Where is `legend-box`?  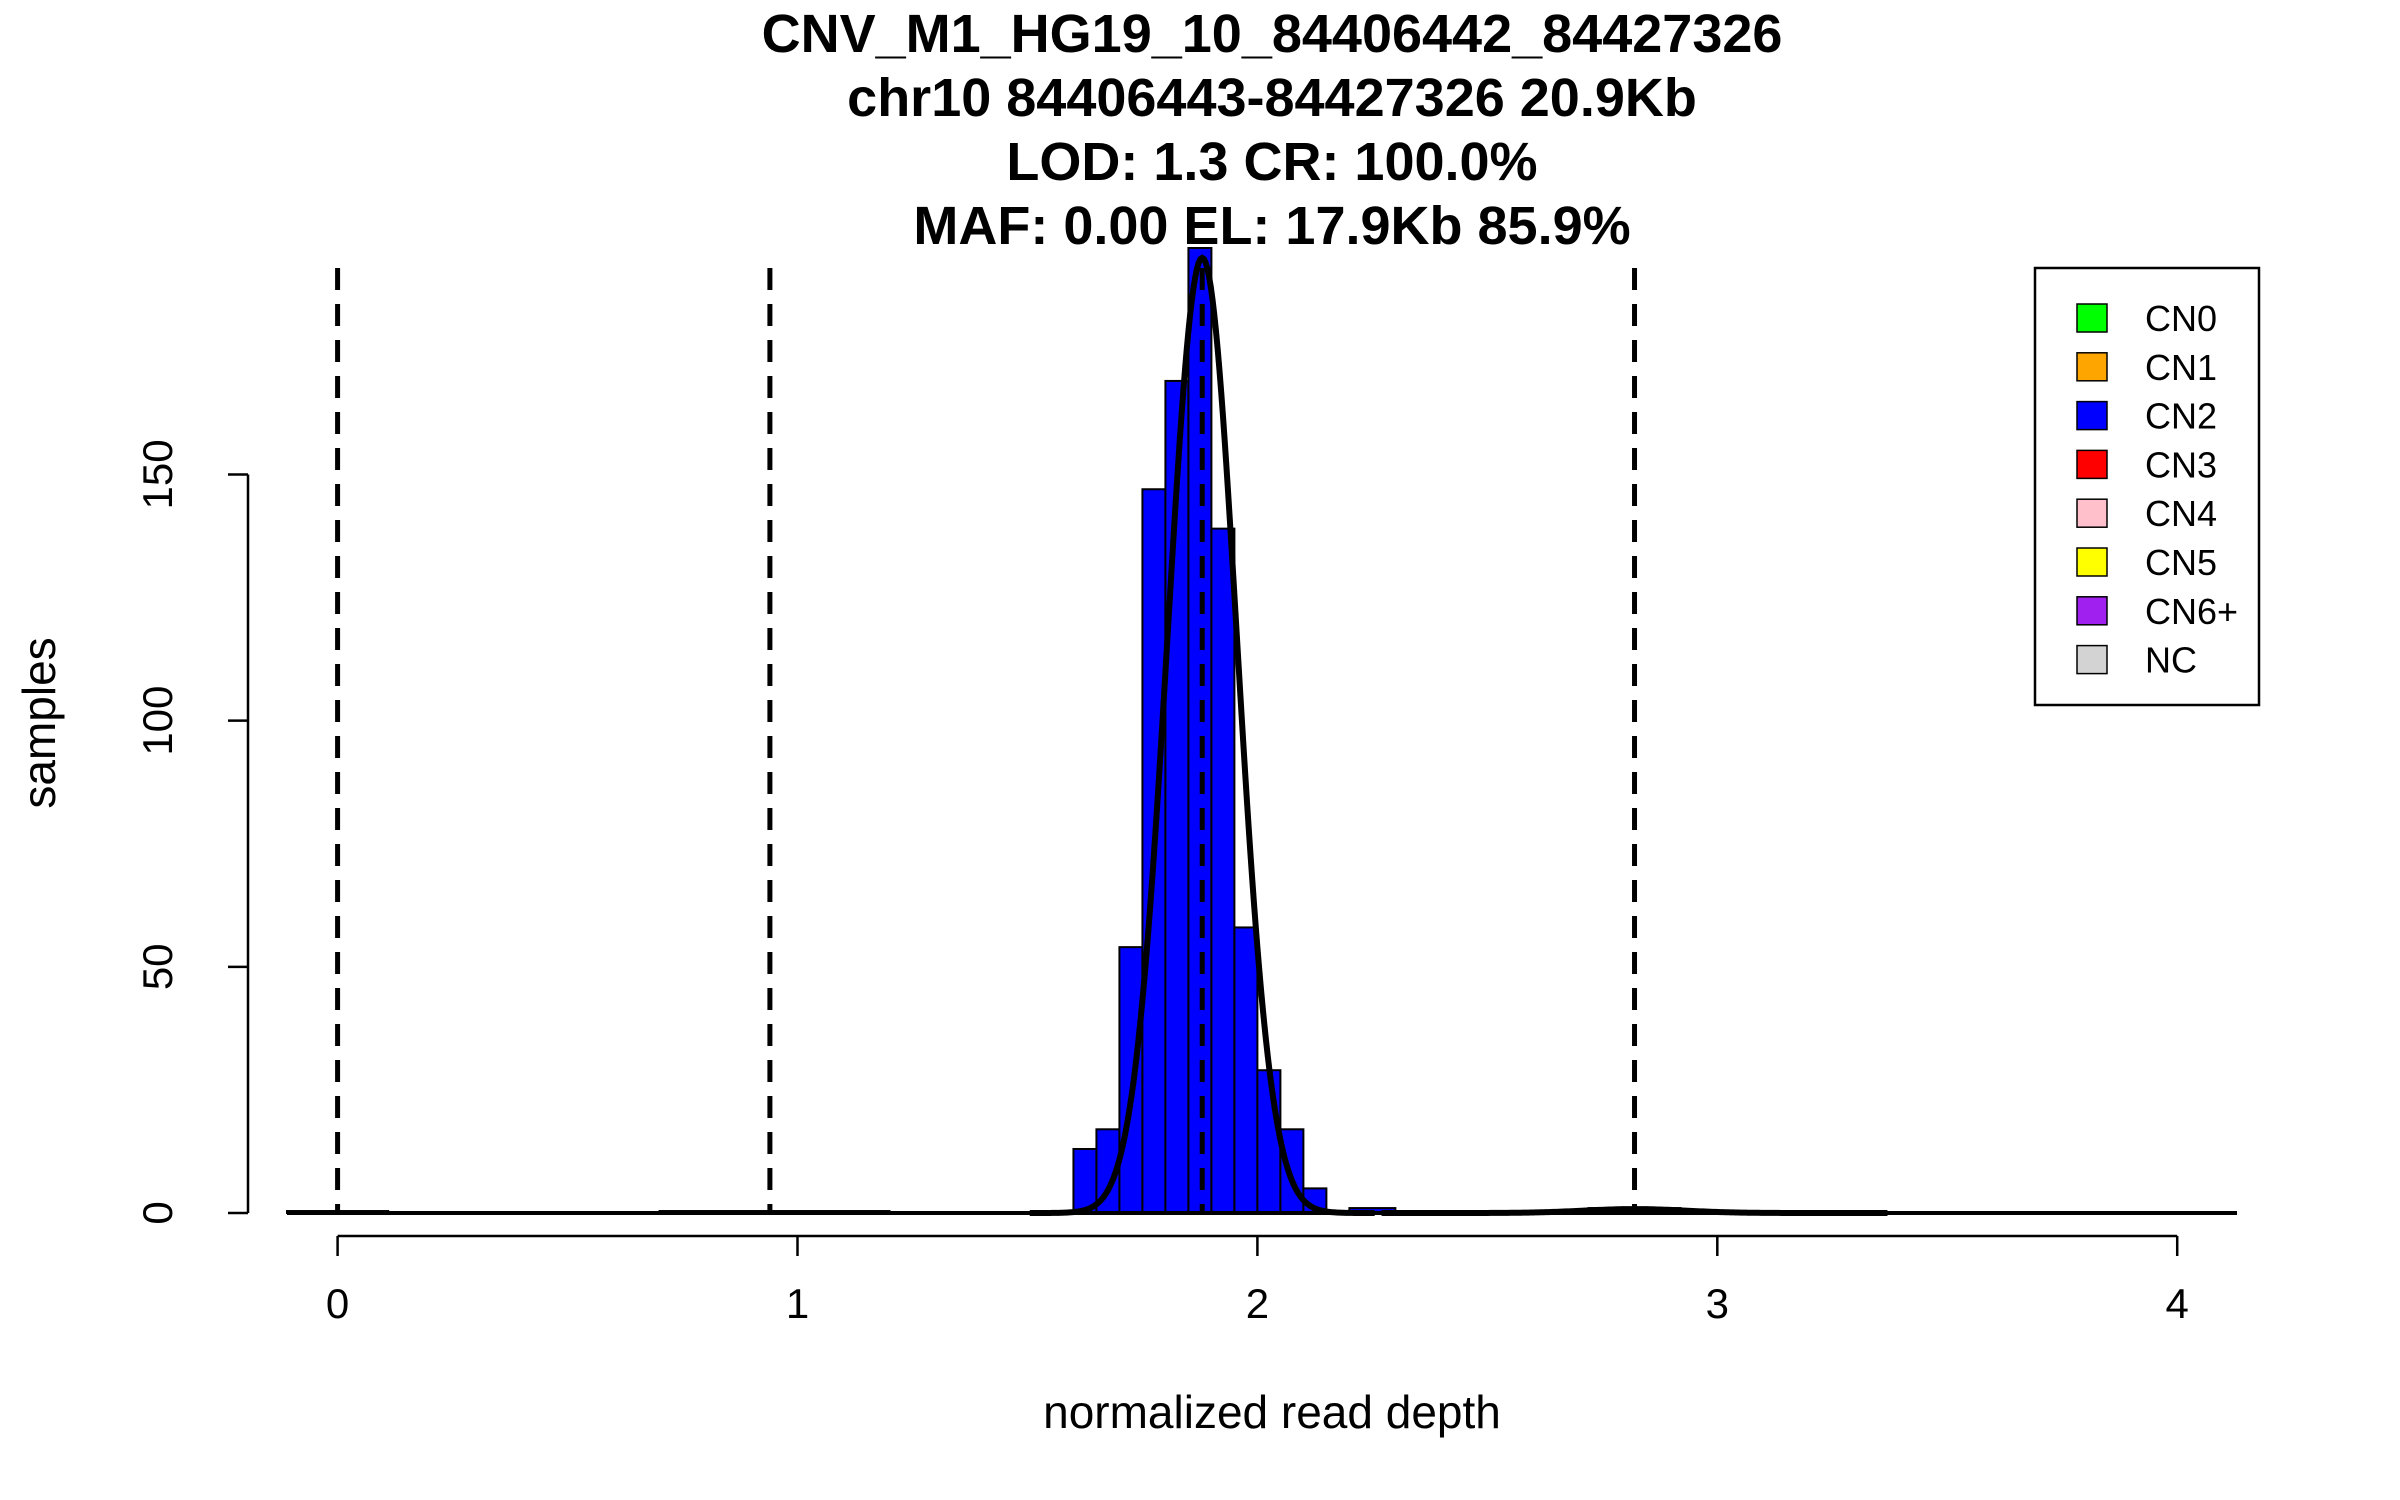
legend-box is located at coordinates (2147, 486).